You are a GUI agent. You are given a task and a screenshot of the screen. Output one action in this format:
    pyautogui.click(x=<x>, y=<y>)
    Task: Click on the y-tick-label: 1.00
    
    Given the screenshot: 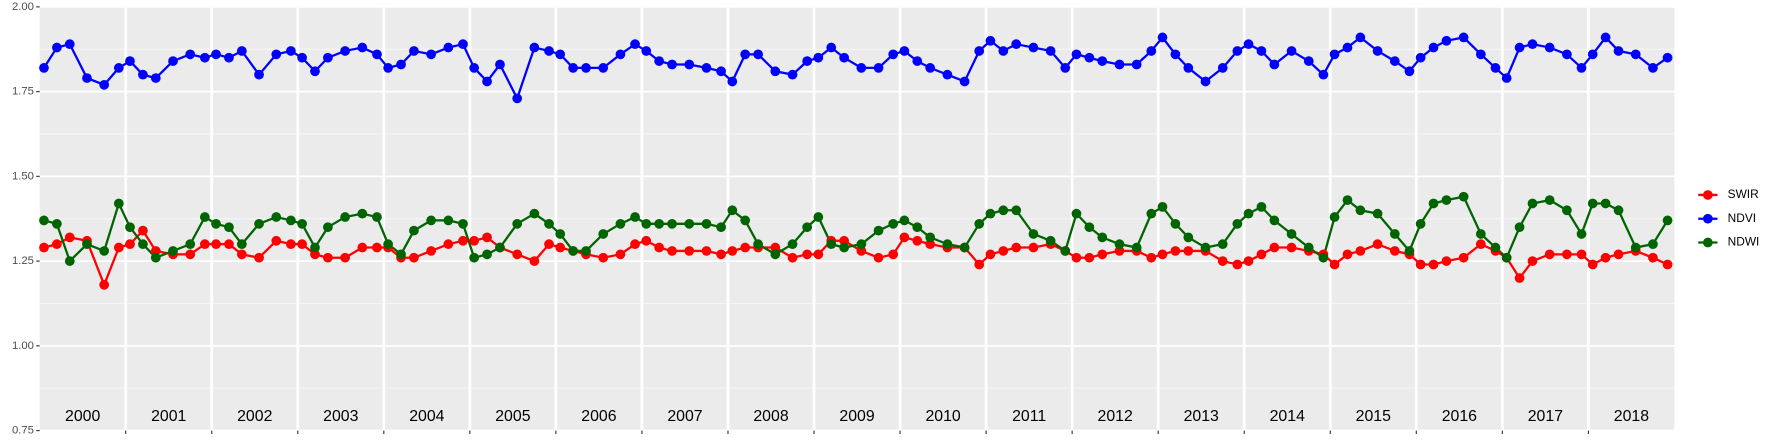 What is the action you would take?
    pyautogui.click(x=23, y=346)
    